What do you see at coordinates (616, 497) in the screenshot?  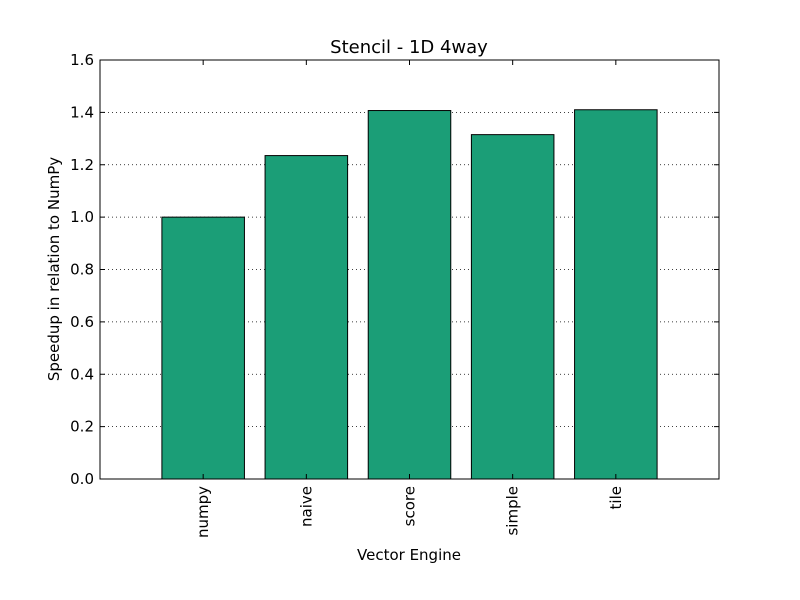 I see `x-tick-label: tile` at bounding box center [616, 497].